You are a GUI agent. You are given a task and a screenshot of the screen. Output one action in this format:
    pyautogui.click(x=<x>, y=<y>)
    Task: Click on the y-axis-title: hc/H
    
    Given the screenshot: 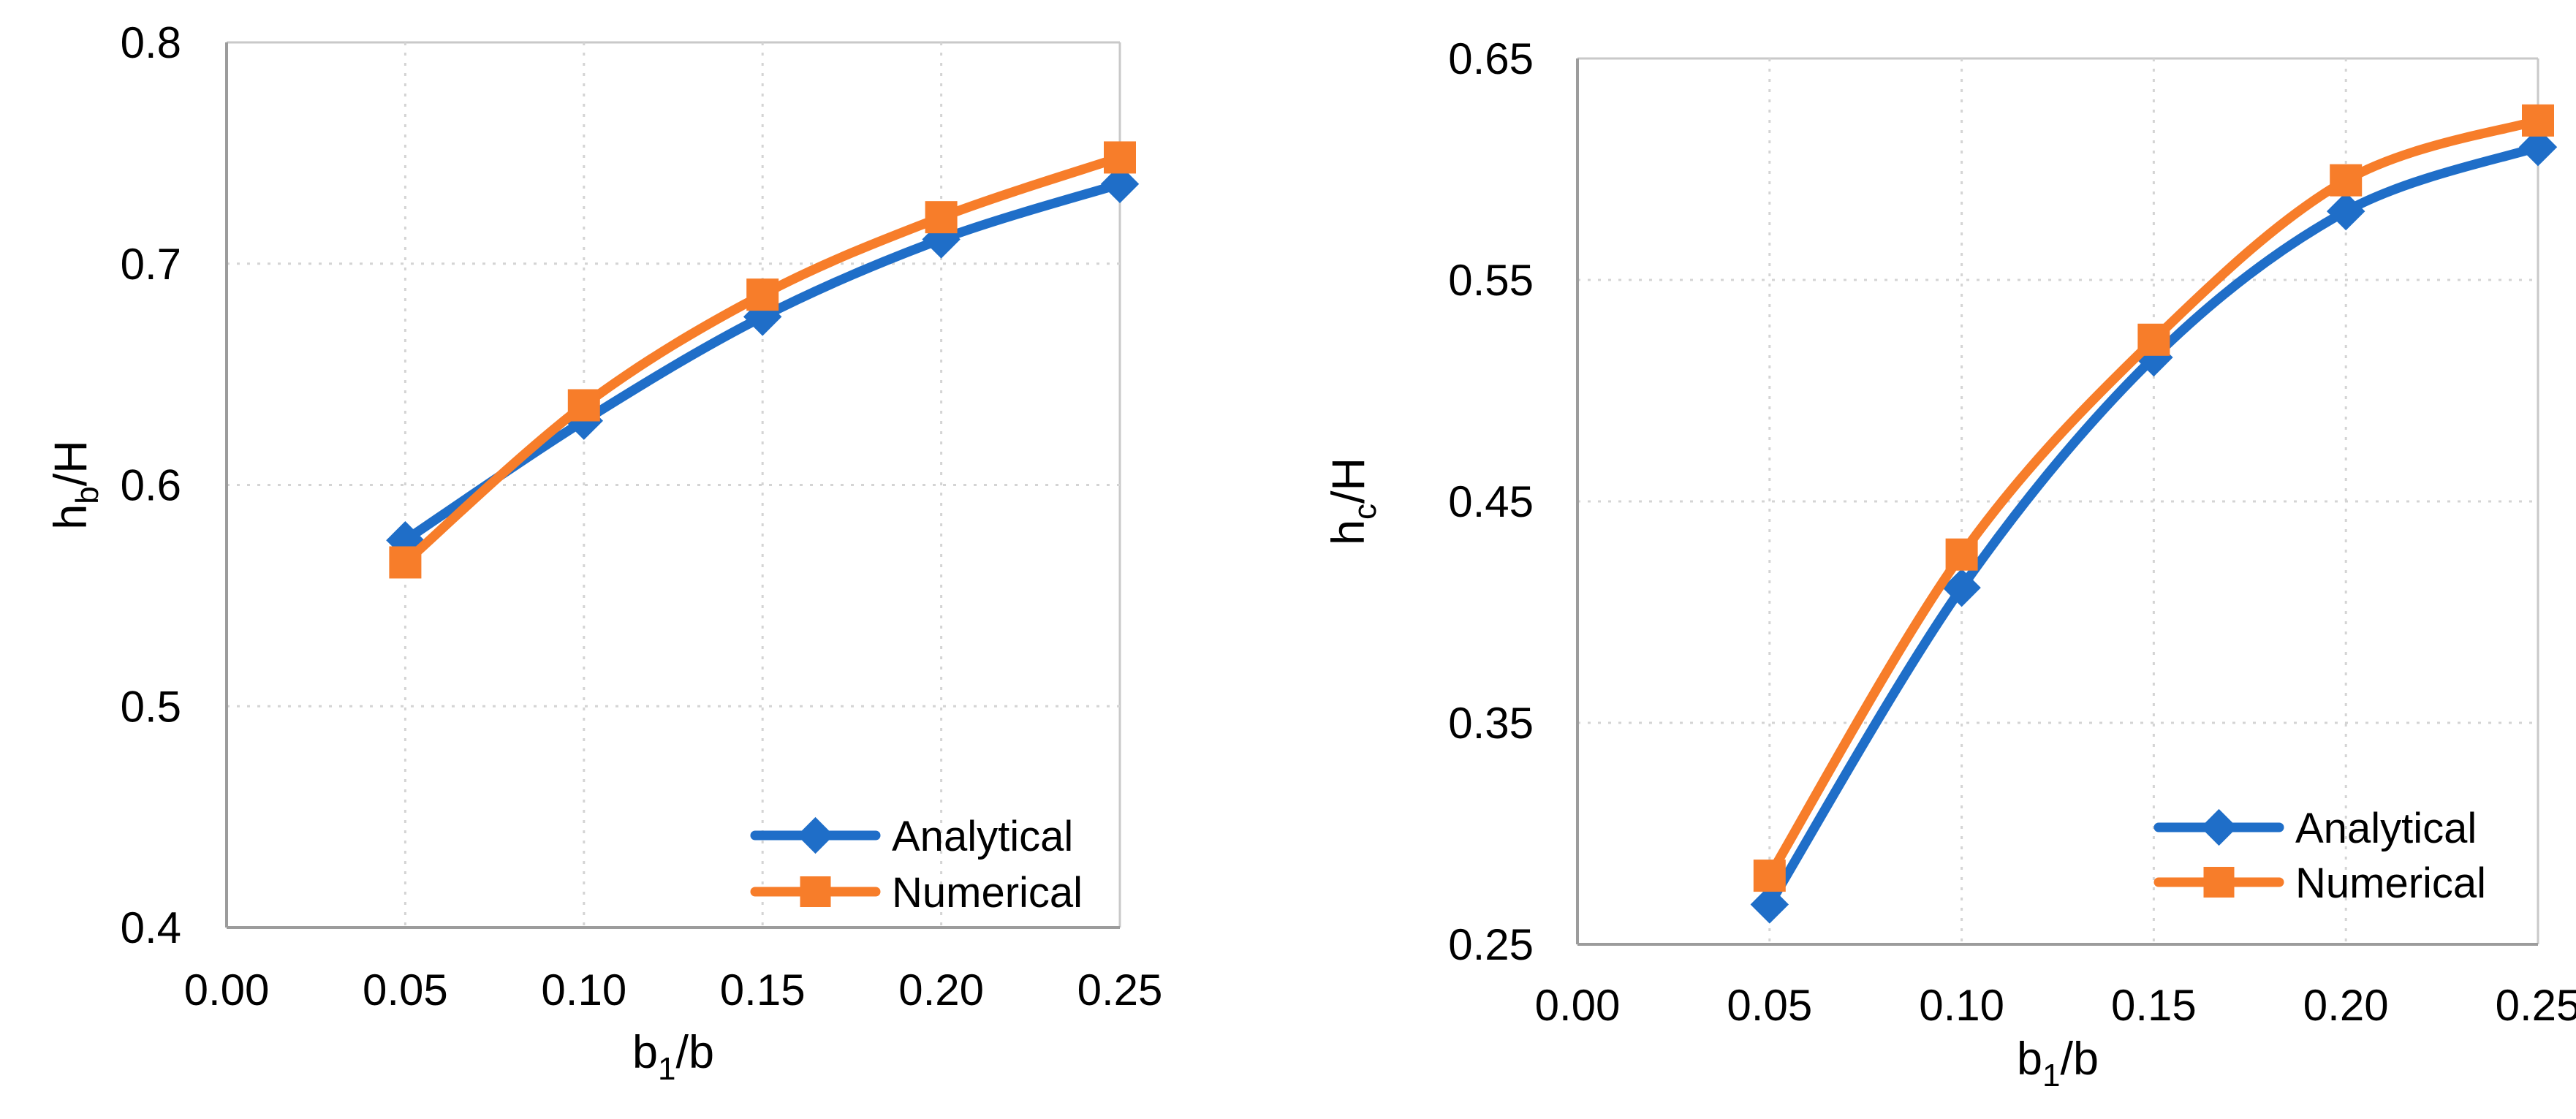 What is the action you would take?
    pyautogui.click(x=1353, y=501)
    